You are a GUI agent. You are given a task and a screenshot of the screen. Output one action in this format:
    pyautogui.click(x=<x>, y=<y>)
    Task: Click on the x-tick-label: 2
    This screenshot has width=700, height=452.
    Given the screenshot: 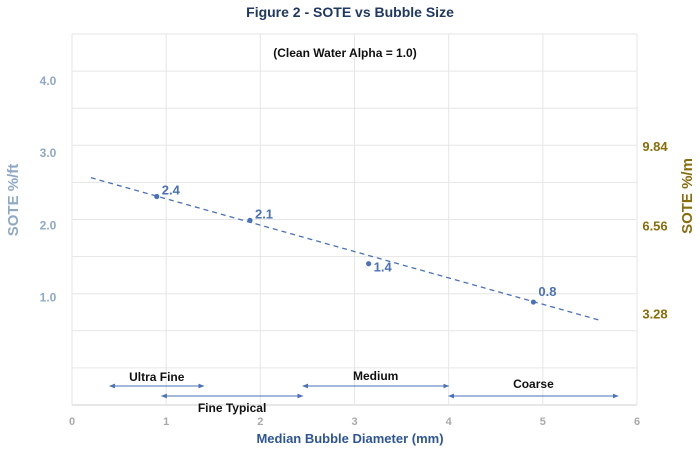 What is the action you would take?
    pyautogui.click(x=260, y=422)
    